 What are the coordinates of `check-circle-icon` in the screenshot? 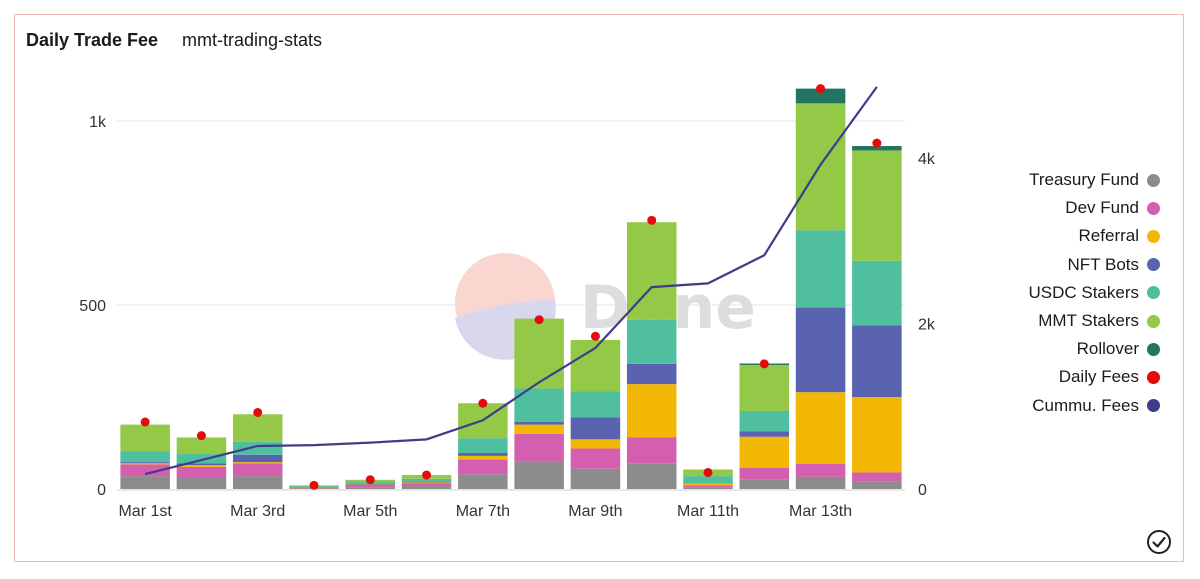 It's located at (1159, 542).